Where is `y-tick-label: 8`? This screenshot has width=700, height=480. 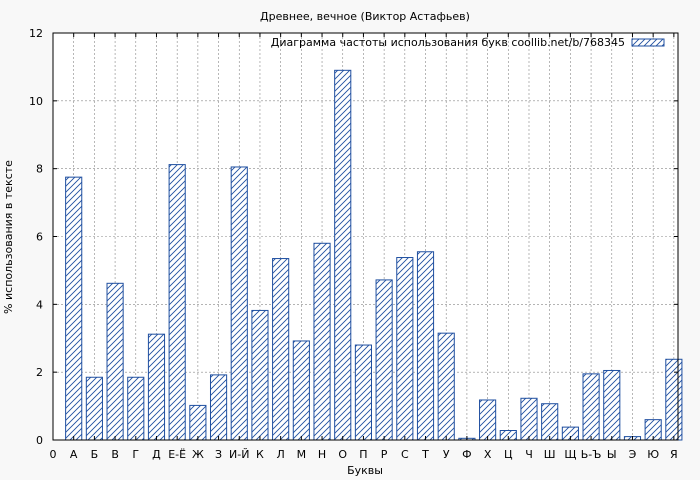 y-tick-label: 8 is located at coordinates (39, 169).